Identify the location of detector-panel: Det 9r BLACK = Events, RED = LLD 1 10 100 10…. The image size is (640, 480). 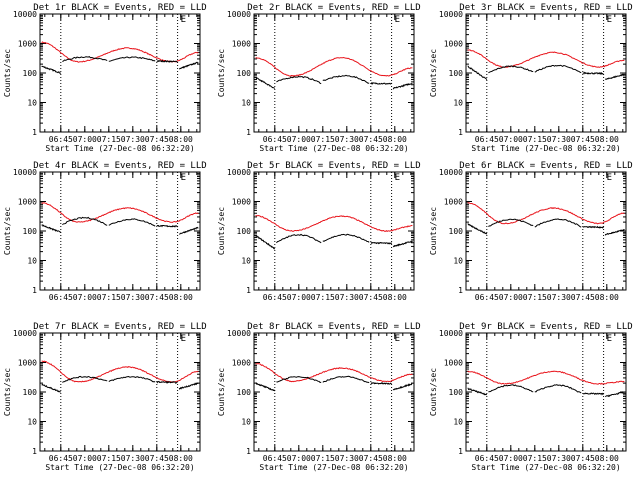
(531, 397).